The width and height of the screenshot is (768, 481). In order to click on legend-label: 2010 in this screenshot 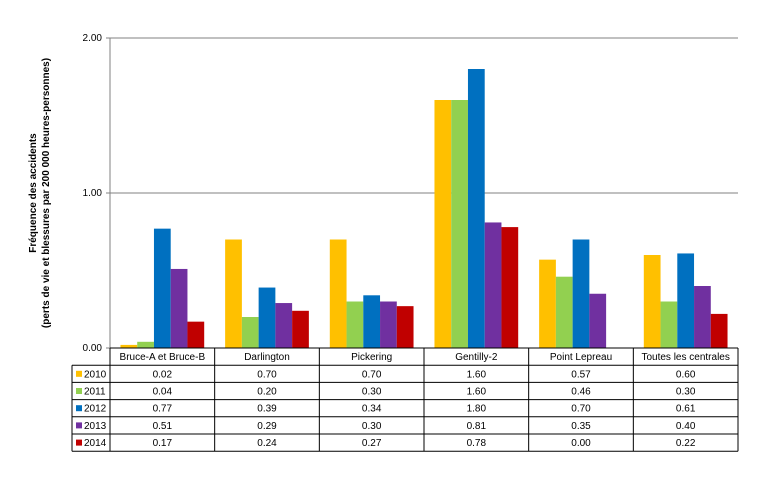, I will do `click(95, 374)`.